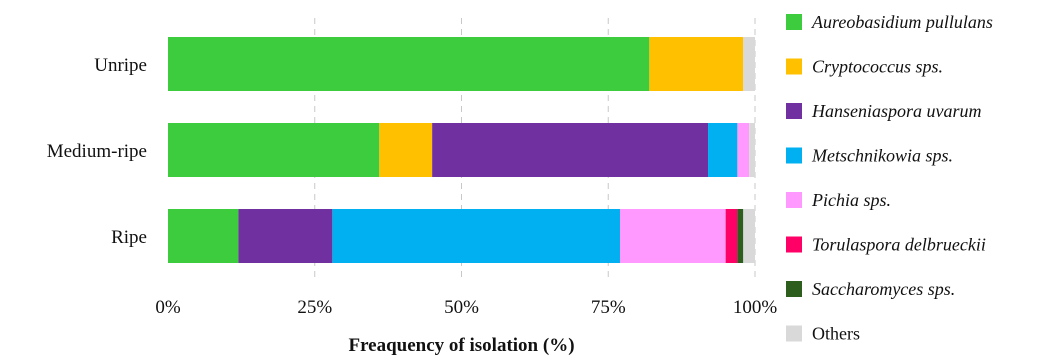 The width and height of the screenshot is (1050, 362). I want to click on legend-label-2: Cryptococcus sps., so click(877, 67).